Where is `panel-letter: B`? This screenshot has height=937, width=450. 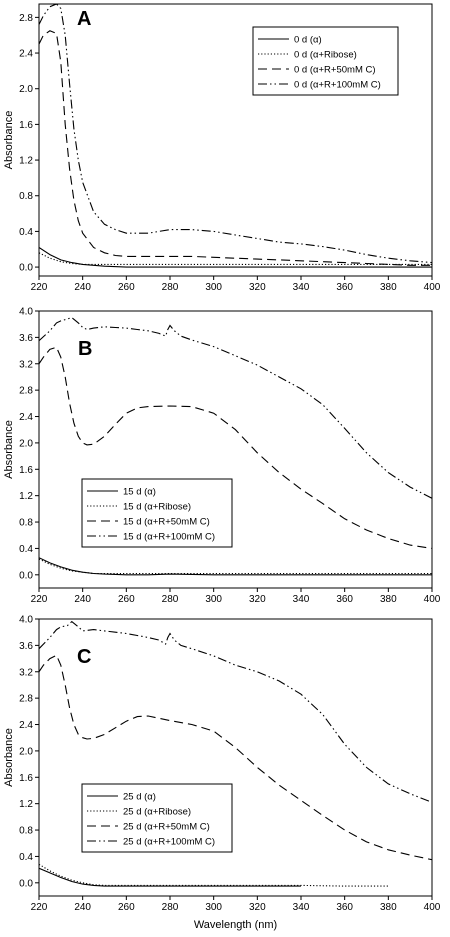
panel-letter: B is located at coordinates (85, 349).